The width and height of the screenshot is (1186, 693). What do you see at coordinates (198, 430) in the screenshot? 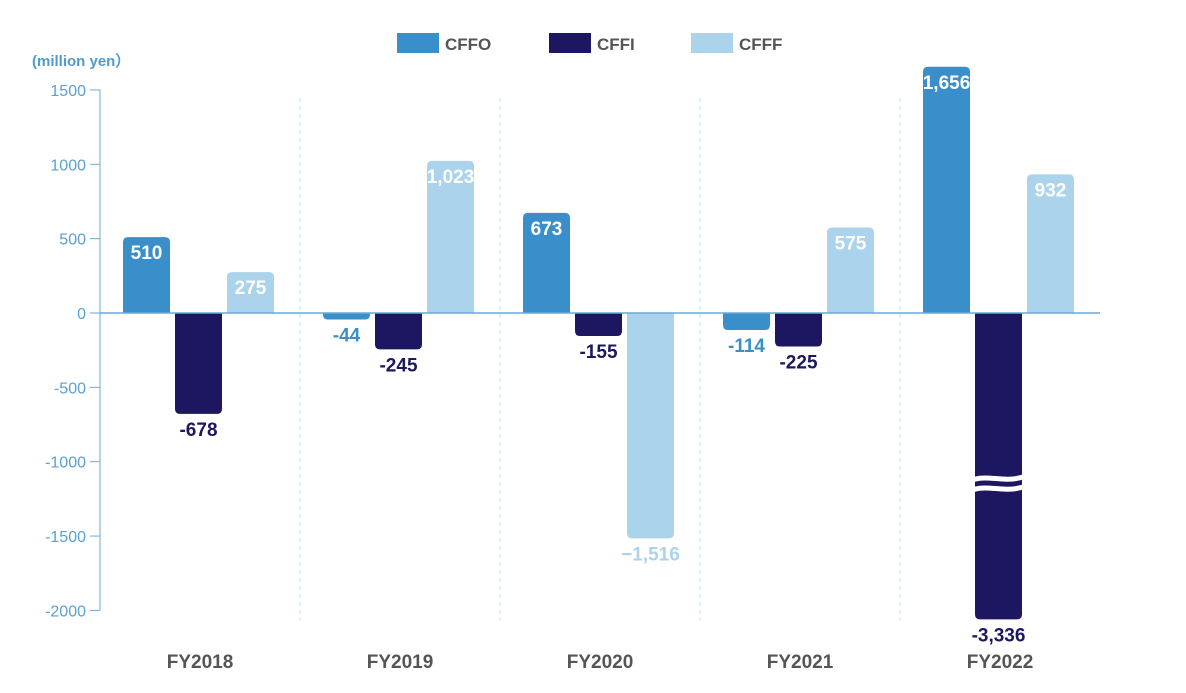
I see `data-label-cffi-fy2018: -678` at bounding box center [198, 430].